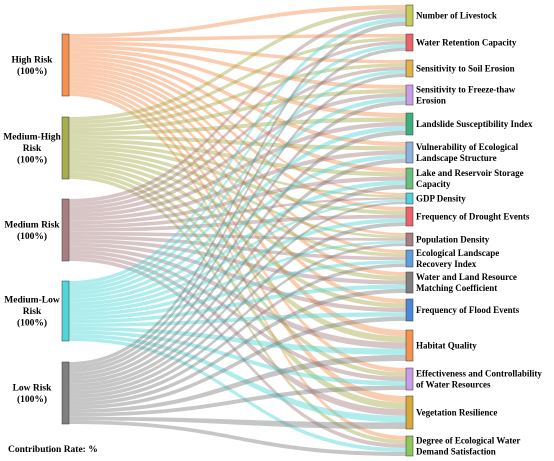 The height and width of the screenshot is (461, 554). What do you see at coordinates (65, 148) in the screenshot?
I see `source-node-medium-high` at bounding box center [65, 148].